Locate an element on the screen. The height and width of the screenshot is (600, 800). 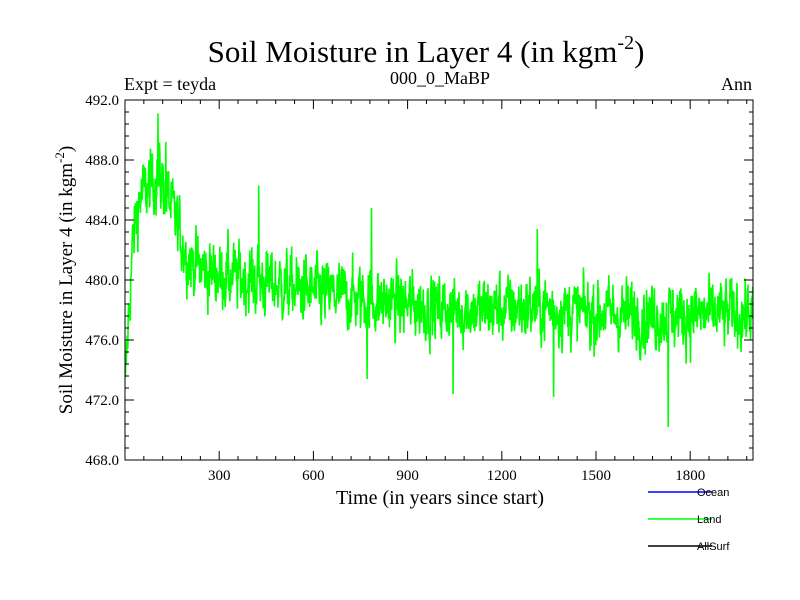
subtitle-center: 000_0_MaBP is located at coordinates (440, 78).